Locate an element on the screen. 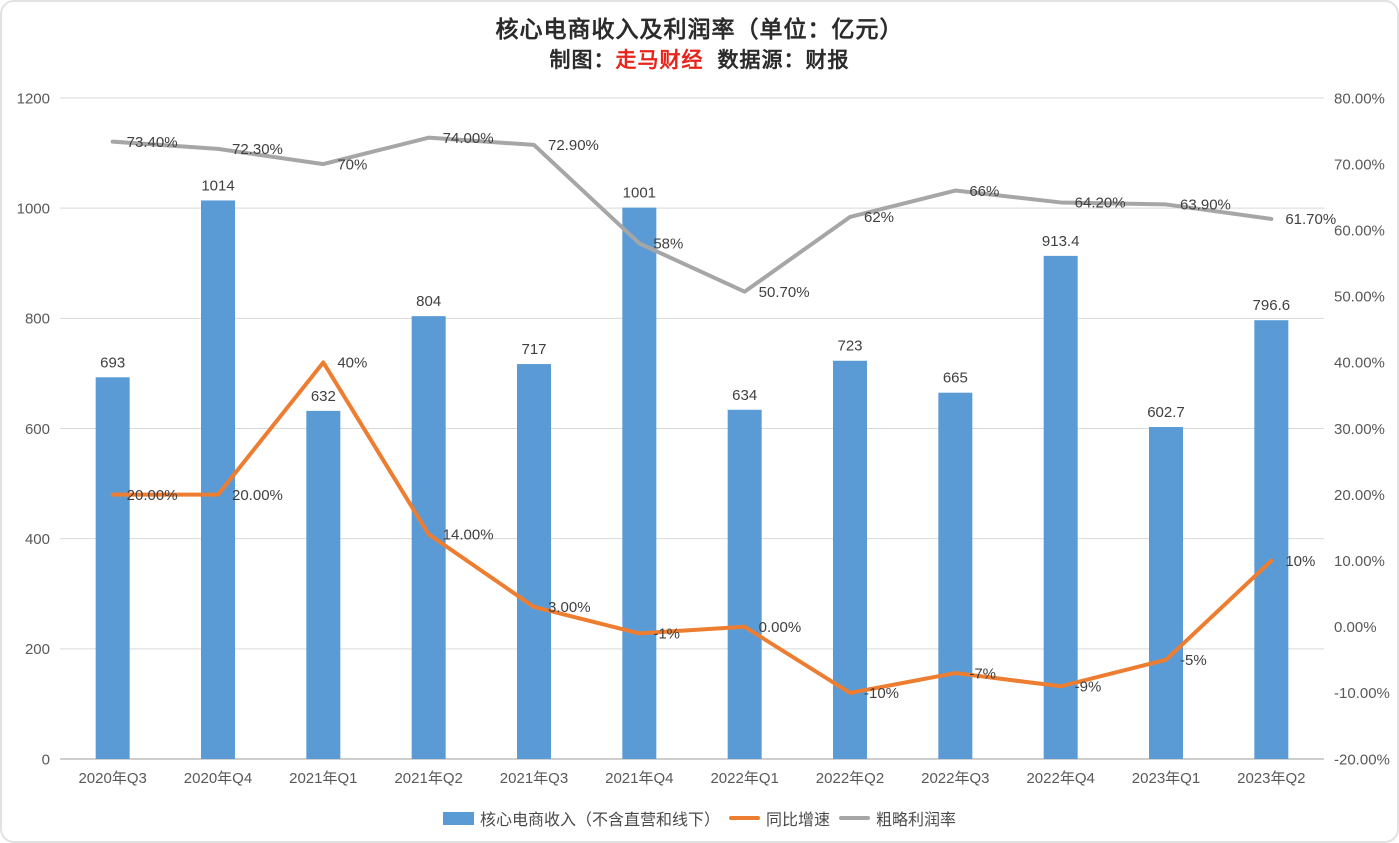  right-axis-tick-label: 20.00% is located at coordinates (1359, 495).